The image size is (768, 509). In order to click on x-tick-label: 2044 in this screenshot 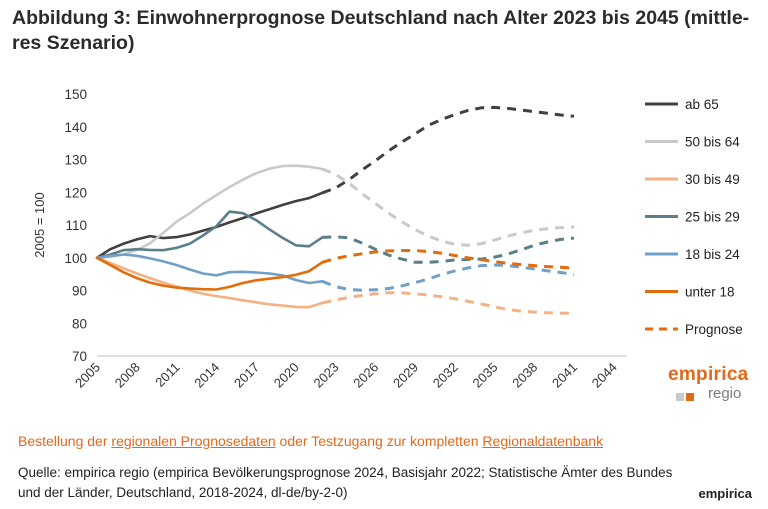, I will do `click(604, 375)`.